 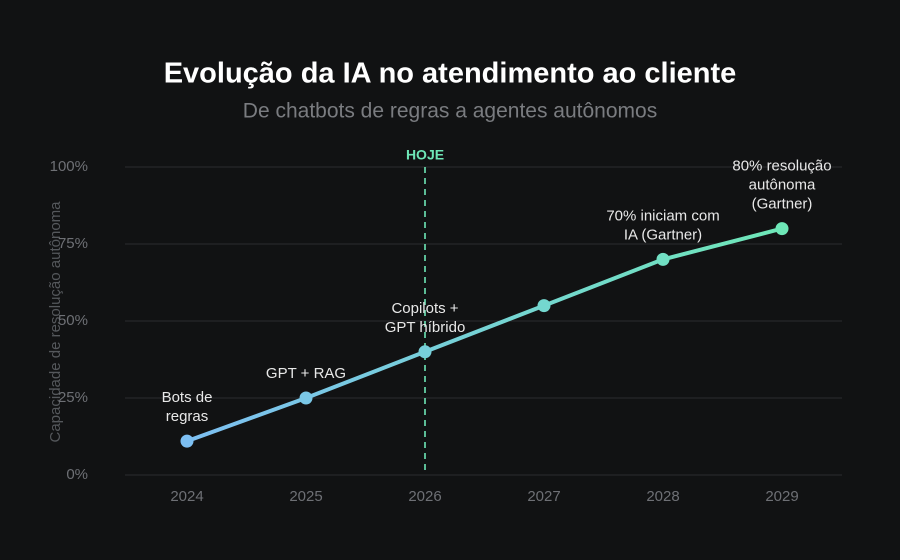 What do you see at coordinates (662, 496) in the screenshot?
I see `x-tick-label: 2028` at bounding box center [662, 496].